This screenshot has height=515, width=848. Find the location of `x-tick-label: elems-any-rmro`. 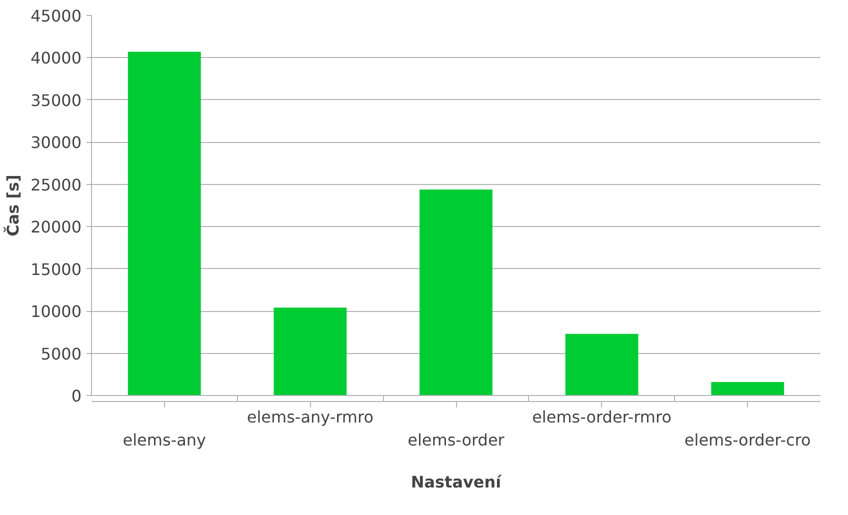

x-tick-label: elems-any-rmro is located at coordinates (310, 417).